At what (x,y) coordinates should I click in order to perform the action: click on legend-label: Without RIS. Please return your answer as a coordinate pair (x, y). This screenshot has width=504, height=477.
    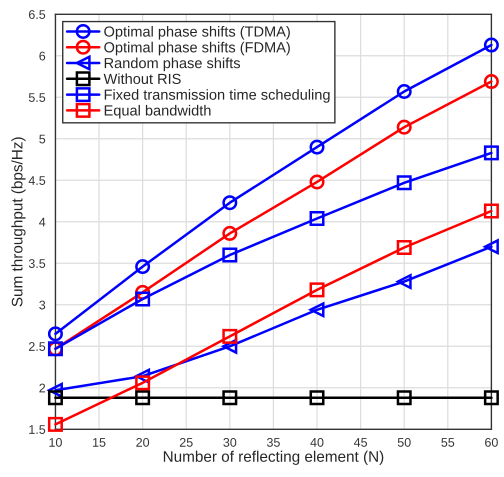
    Looking at the image, I should click on (142, 78).